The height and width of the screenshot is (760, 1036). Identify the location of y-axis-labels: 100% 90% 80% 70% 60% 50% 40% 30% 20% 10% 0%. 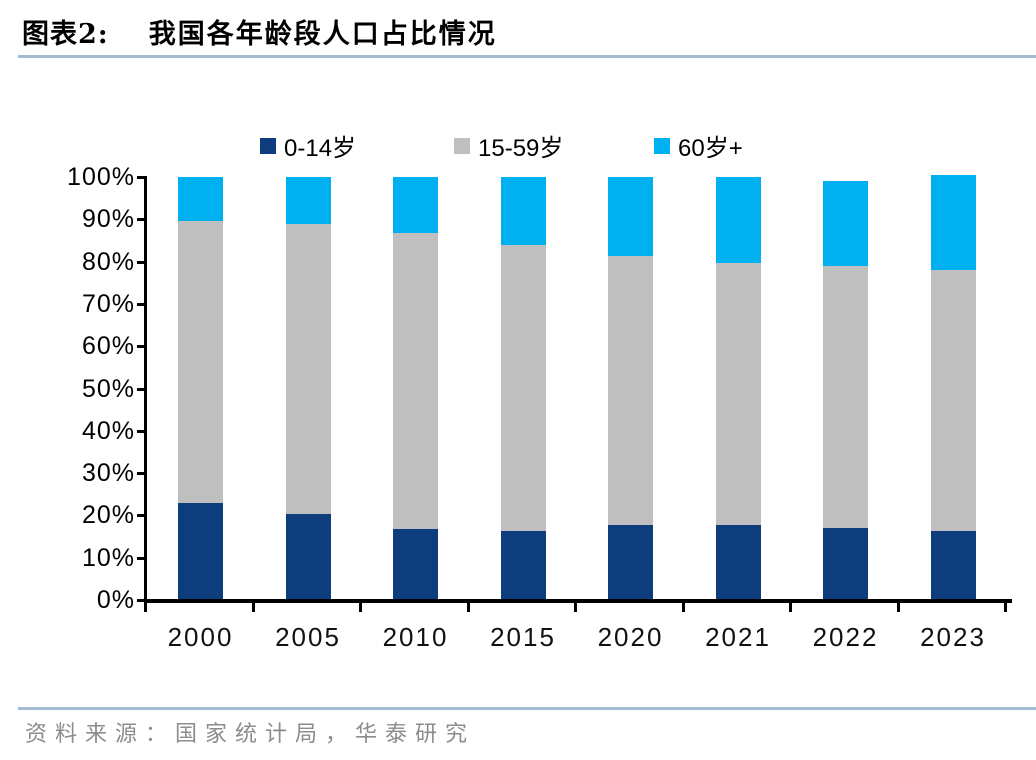
(88, 380).